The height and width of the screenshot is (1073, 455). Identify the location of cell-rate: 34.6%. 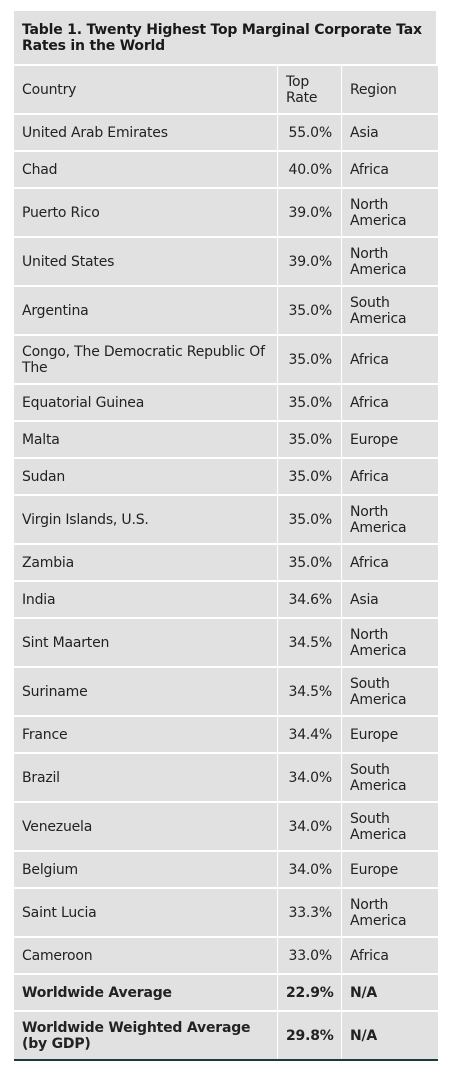
(309, 600).